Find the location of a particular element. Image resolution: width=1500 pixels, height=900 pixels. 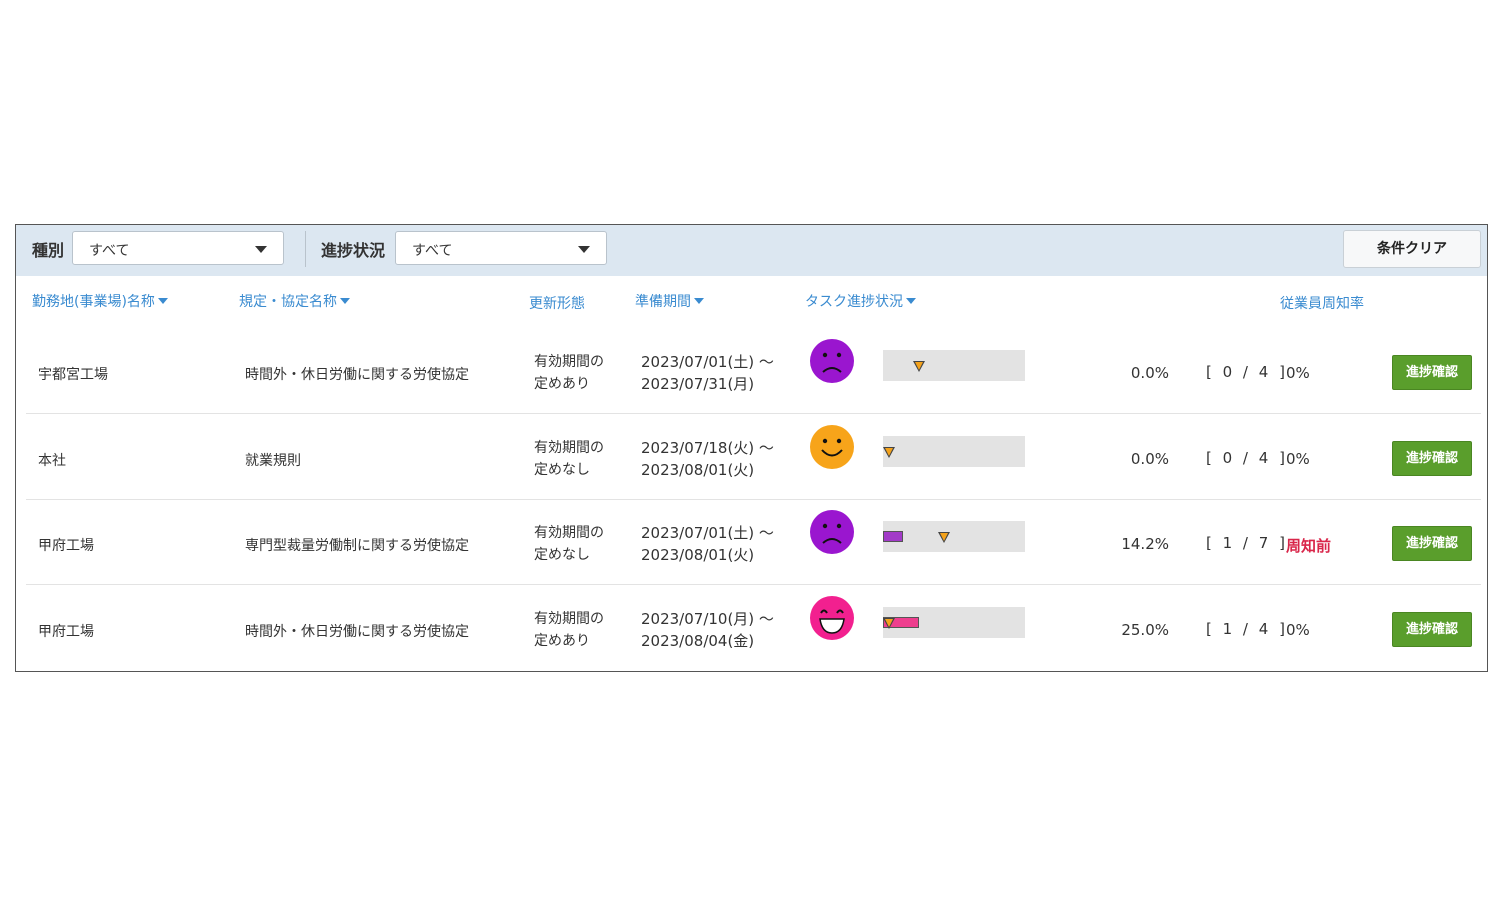

column-header-renewal: 更新形態 is located at coordinates (557, 303).